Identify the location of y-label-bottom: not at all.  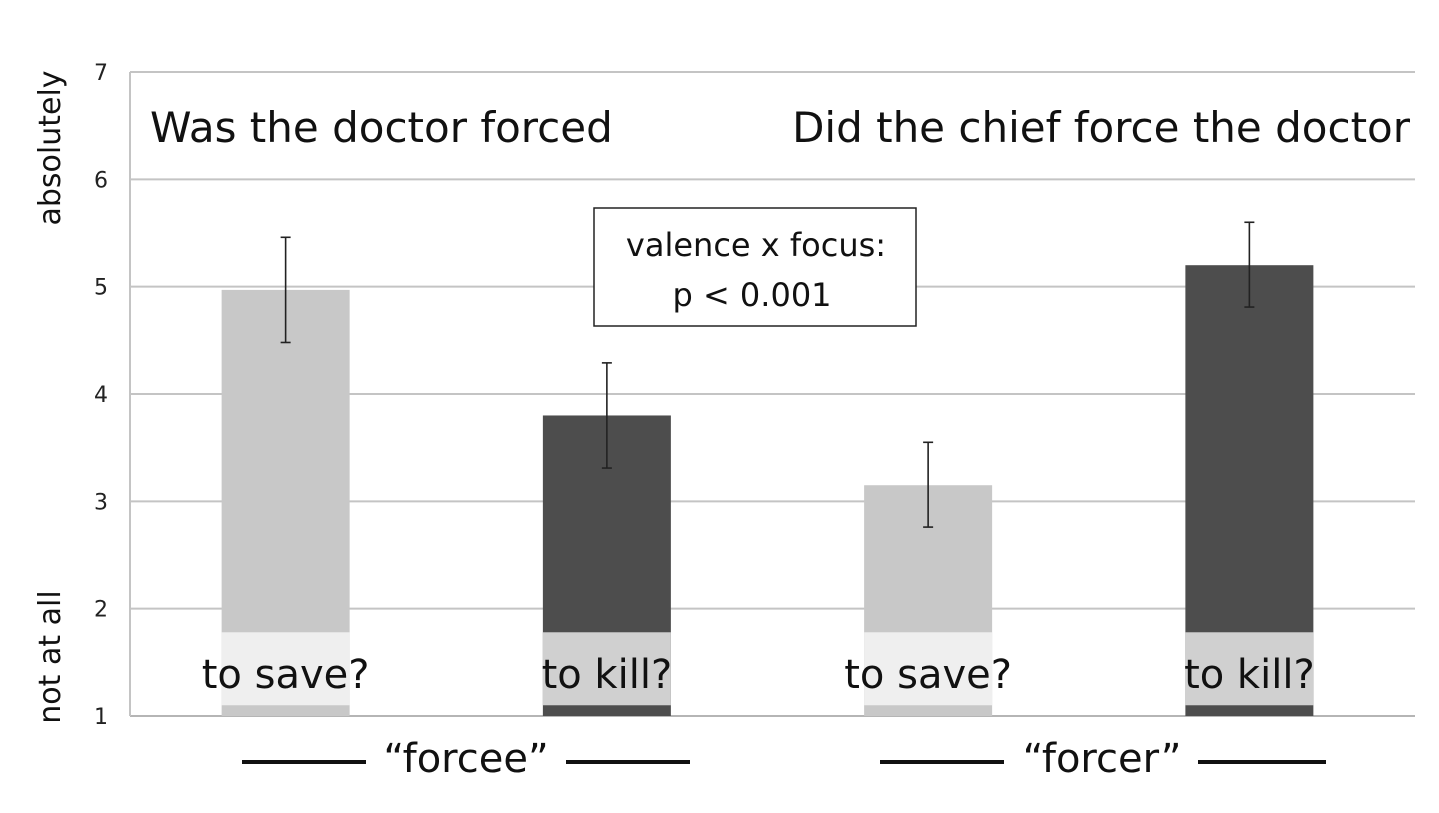
(50, 656).